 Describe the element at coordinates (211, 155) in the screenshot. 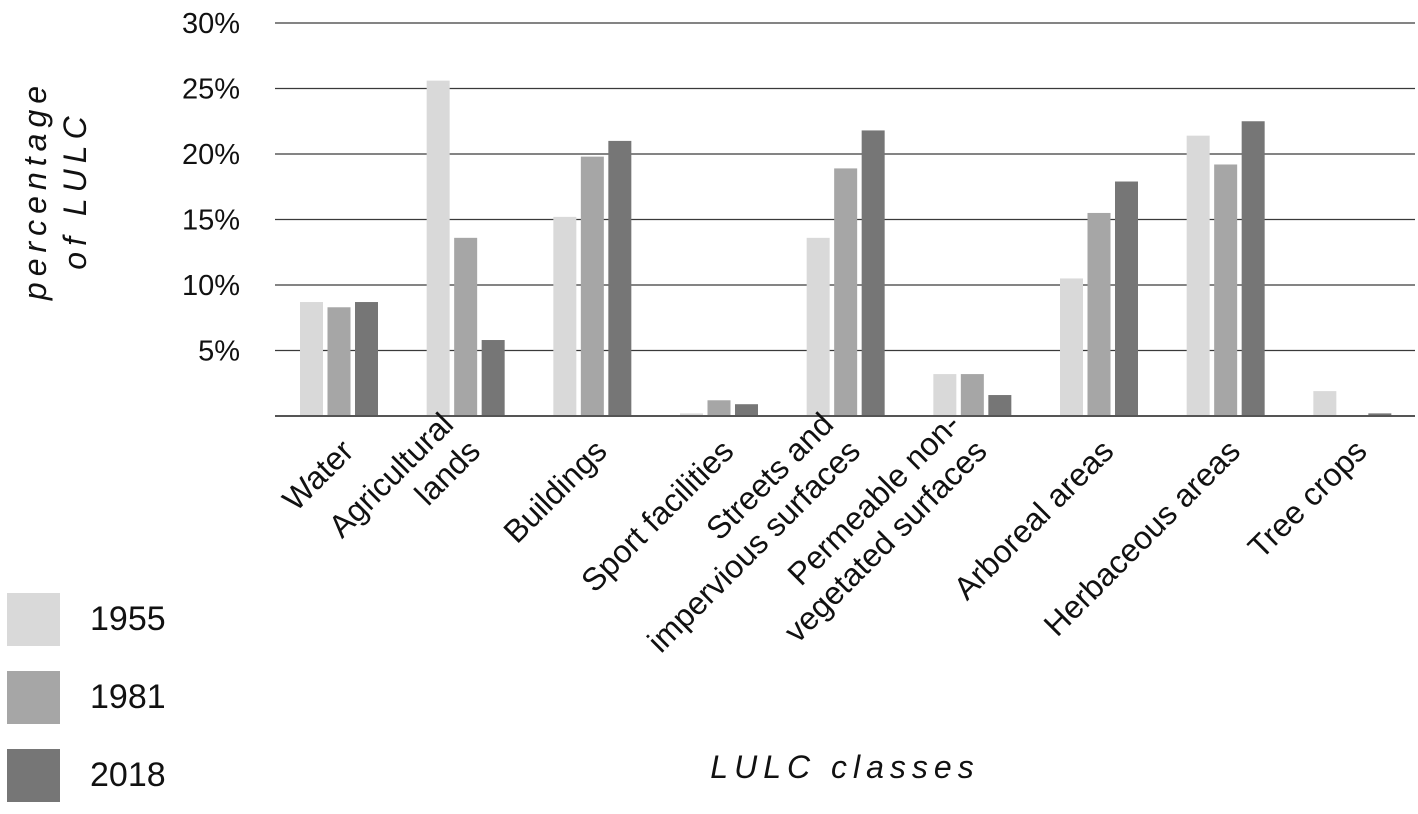

I see `y-tick-label: 20%` at that location.